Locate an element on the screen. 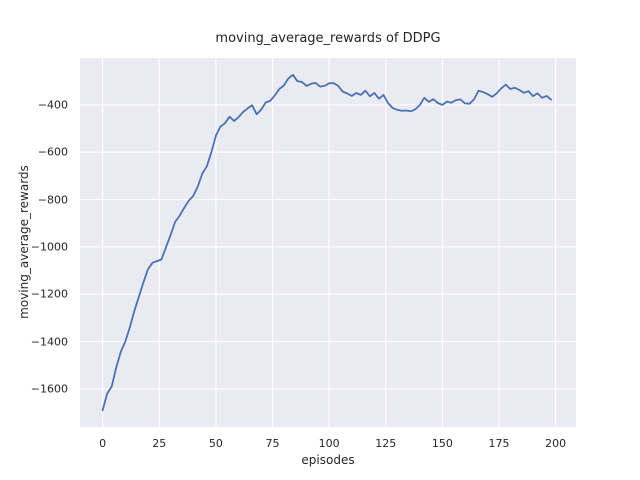  x-tick-label: 200 is located at coordinates (556, 443).